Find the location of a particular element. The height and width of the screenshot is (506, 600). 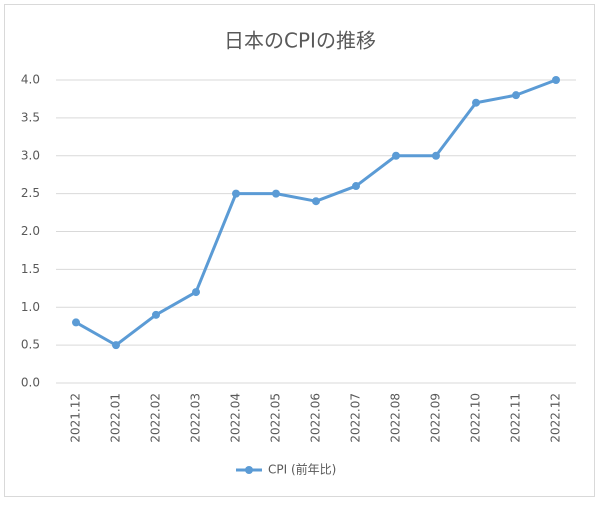

x-tick-label: 2022.11 is located at coordinates (516, 418).